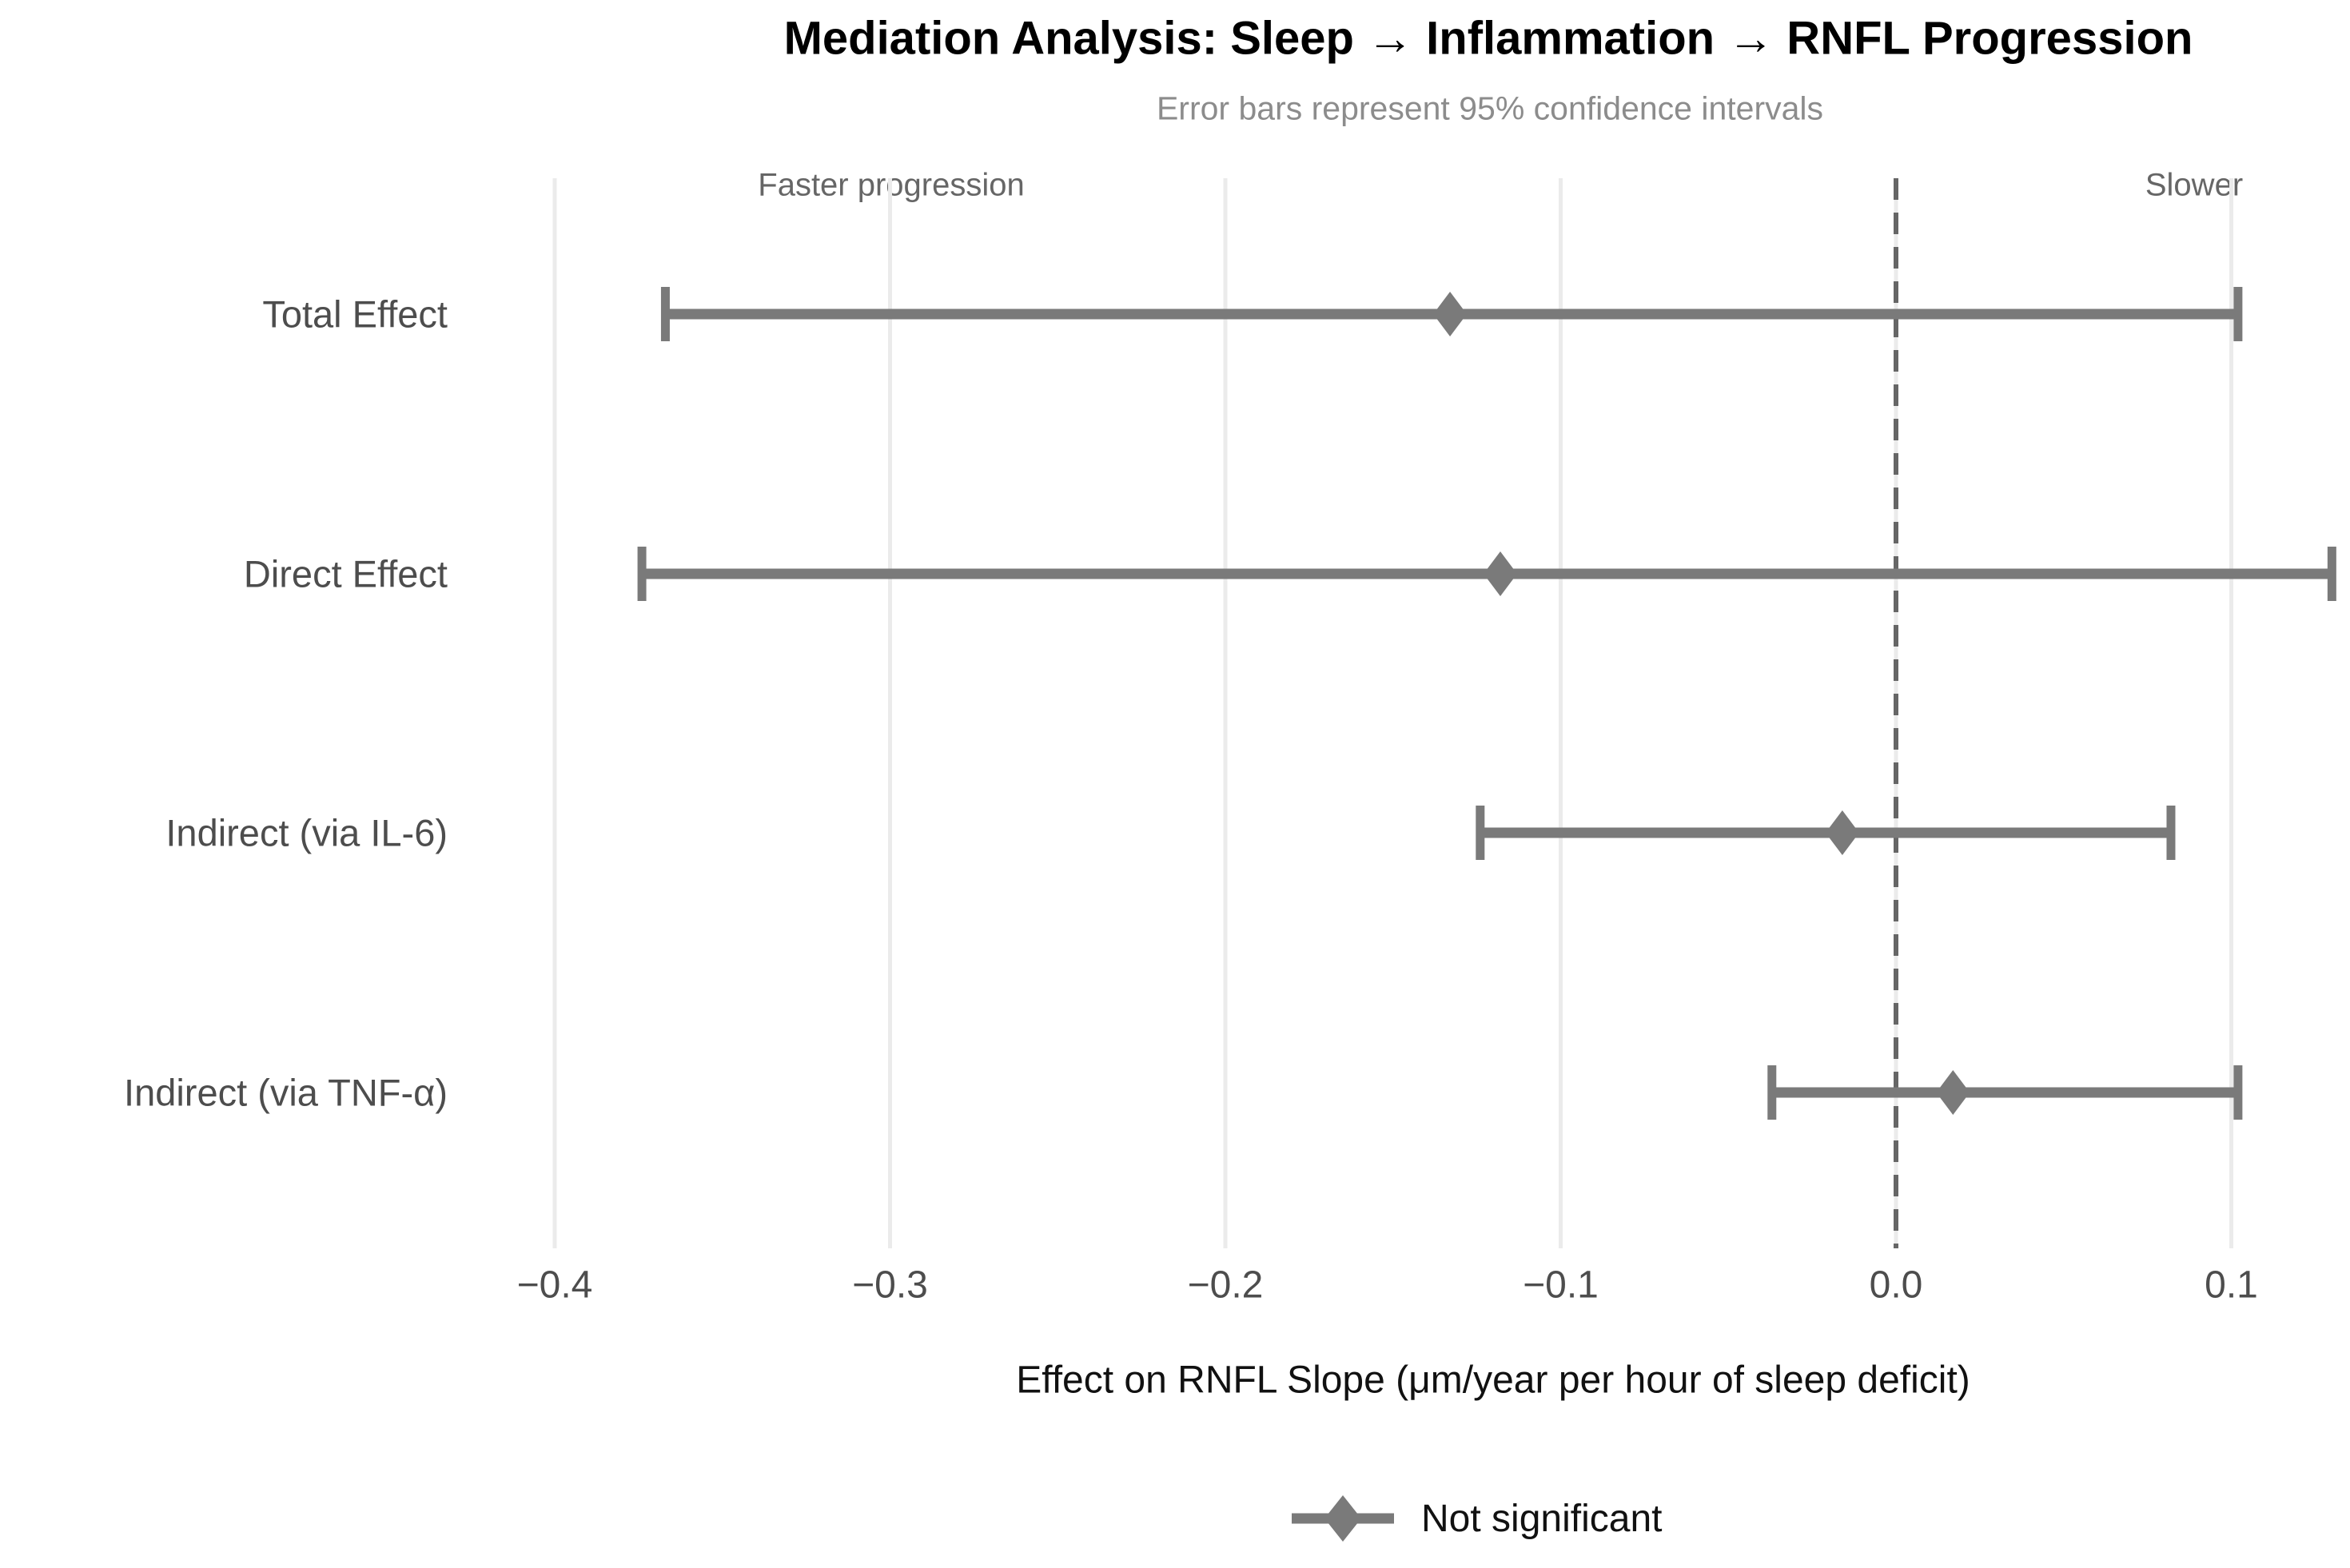 The width and height of the screenshot is (2350, 1568). I want to click on x-tick-−0.3: −0.3, so click(890, 1285).